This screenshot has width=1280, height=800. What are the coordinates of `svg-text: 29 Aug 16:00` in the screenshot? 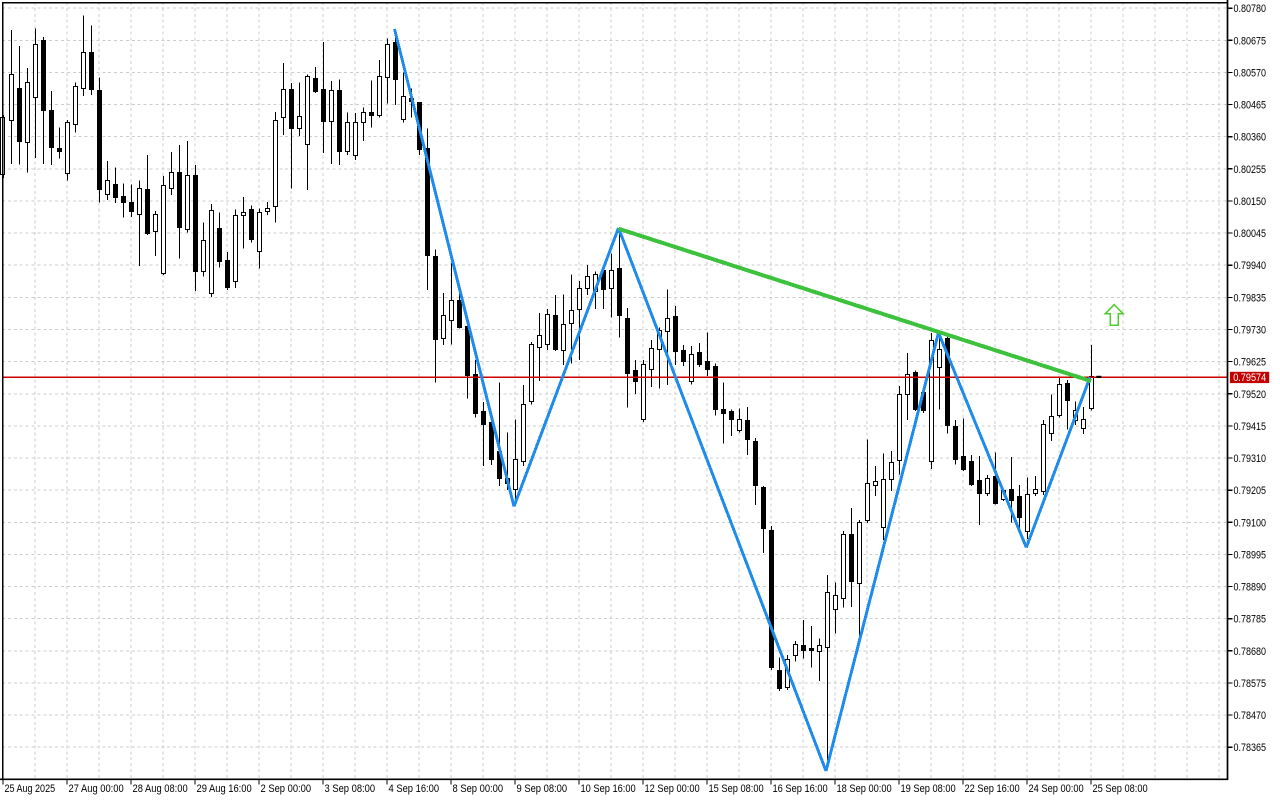 It's located at (224, 789).